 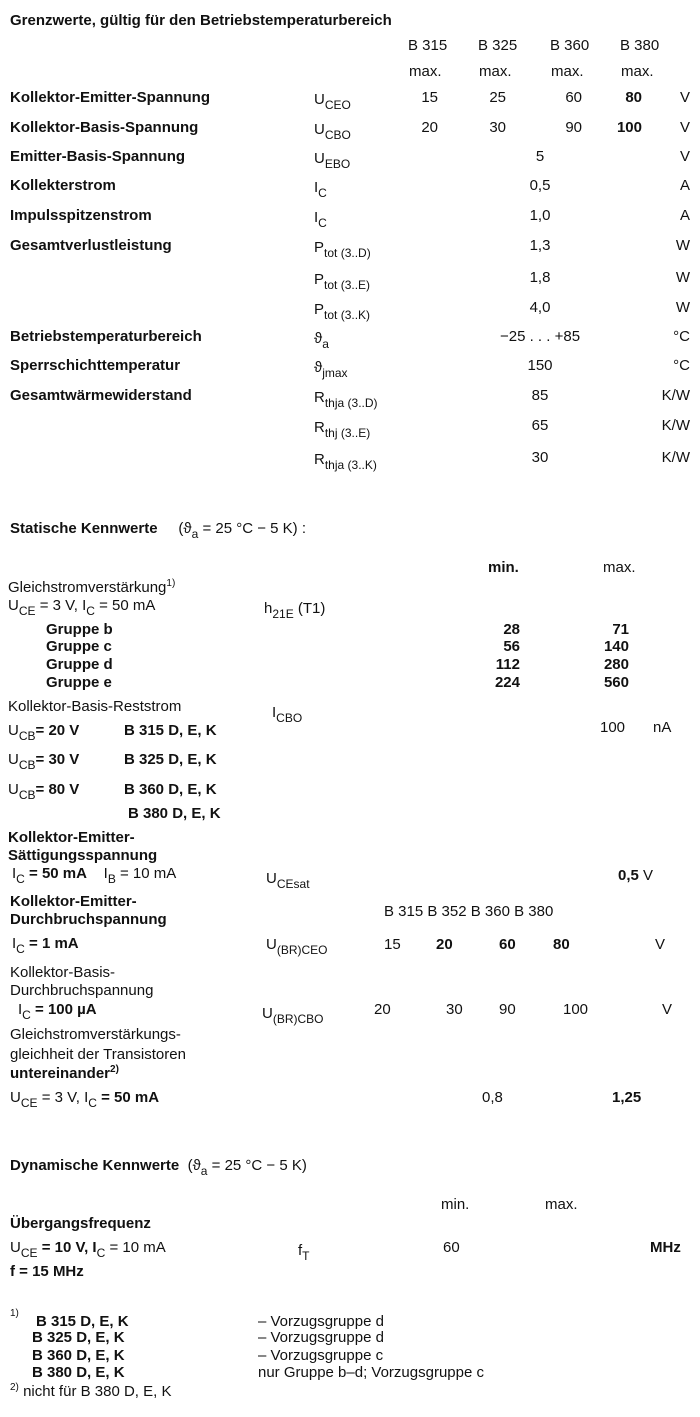 I want to click on value: 85, so click(x=540, y=395).